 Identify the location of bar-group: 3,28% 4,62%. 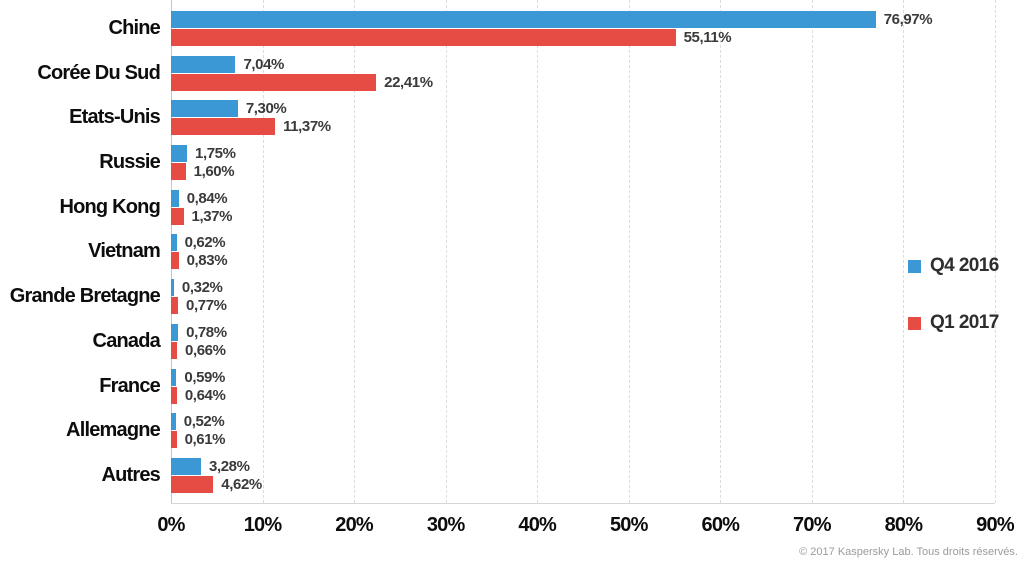
(216, 475).